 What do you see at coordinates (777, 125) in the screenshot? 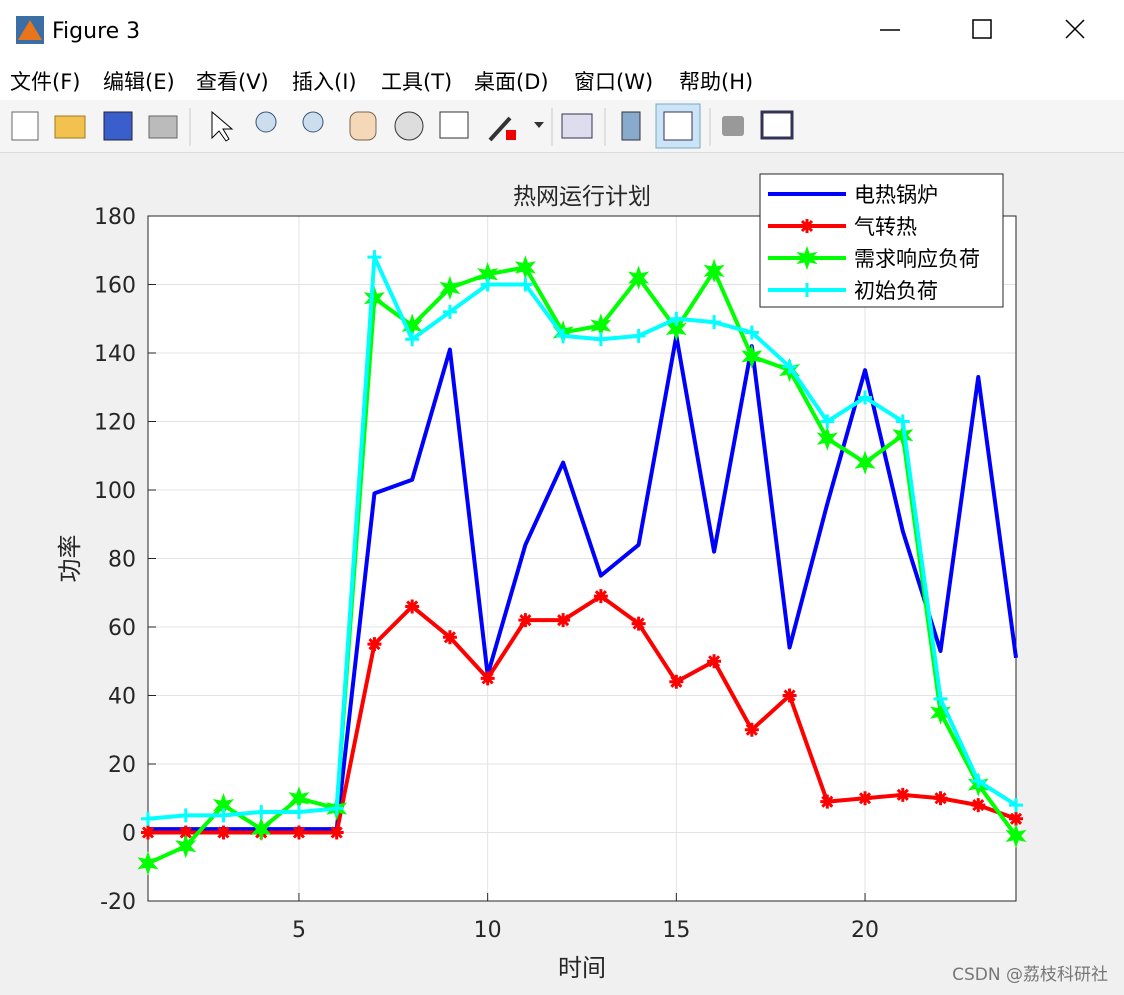
I see `dock-icon` at bounding box center [777, 125].